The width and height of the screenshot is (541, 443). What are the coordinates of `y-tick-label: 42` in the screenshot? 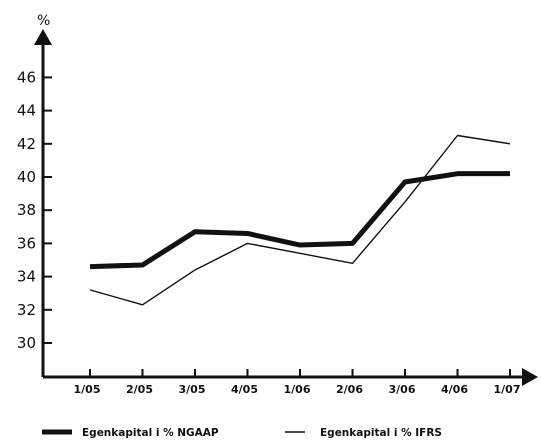 It's located at (26, 144).